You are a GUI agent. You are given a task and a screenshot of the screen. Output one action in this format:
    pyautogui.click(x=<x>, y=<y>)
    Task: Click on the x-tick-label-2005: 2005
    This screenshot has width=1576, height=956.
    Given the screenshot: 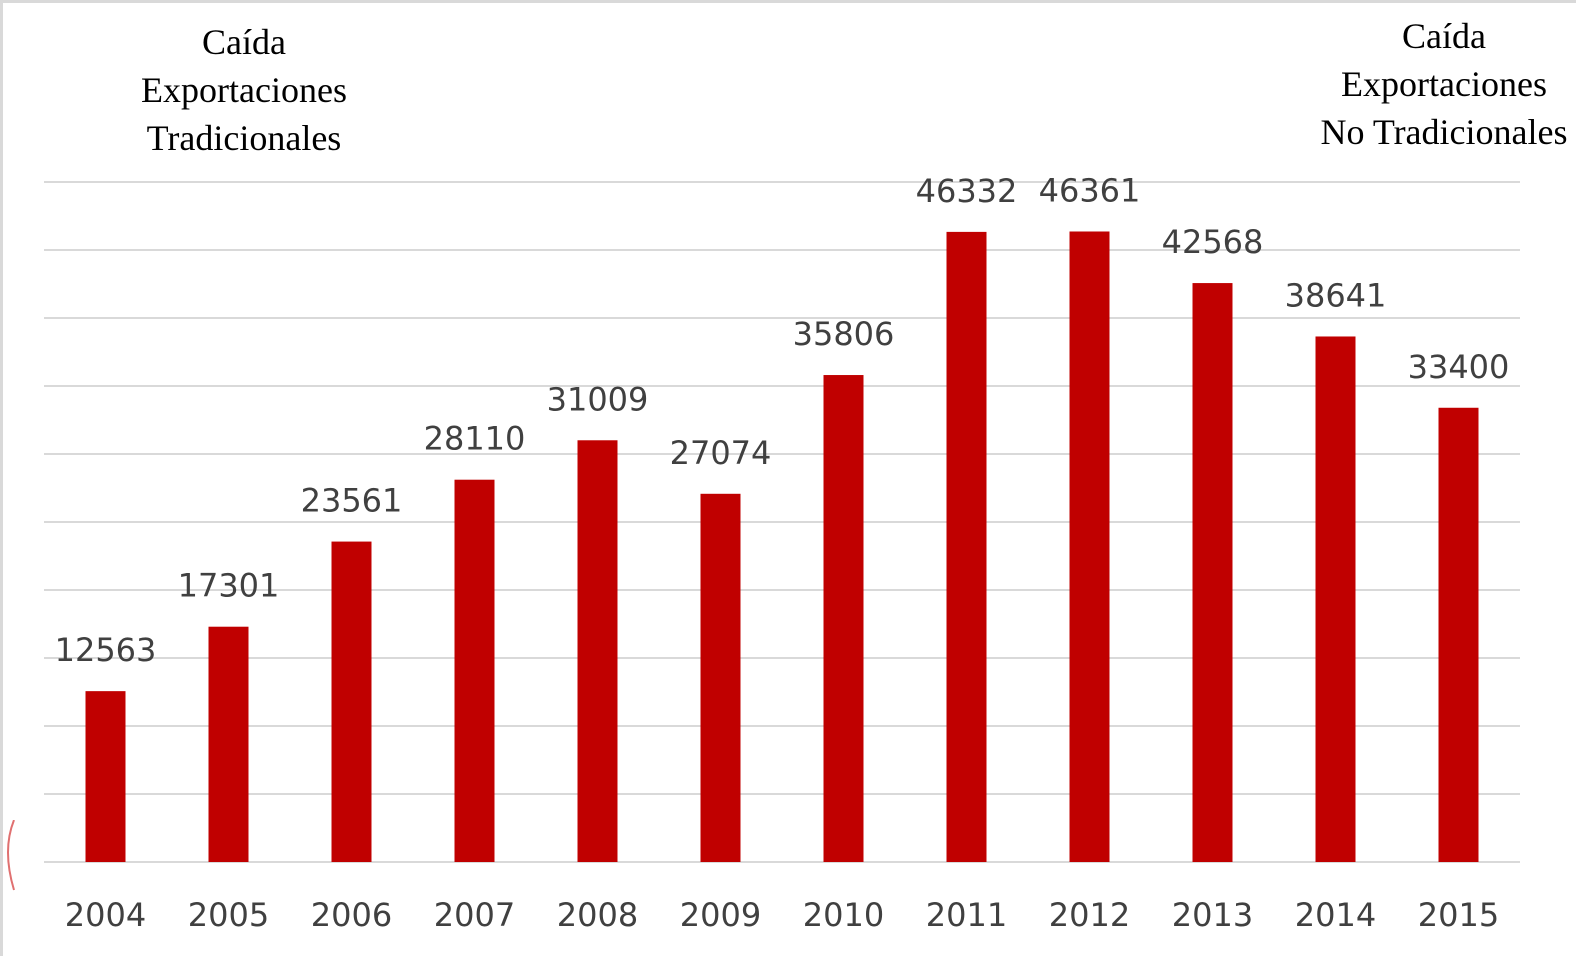 What is the action you would take?
    pyautogui.click(x=228, y=915)
    